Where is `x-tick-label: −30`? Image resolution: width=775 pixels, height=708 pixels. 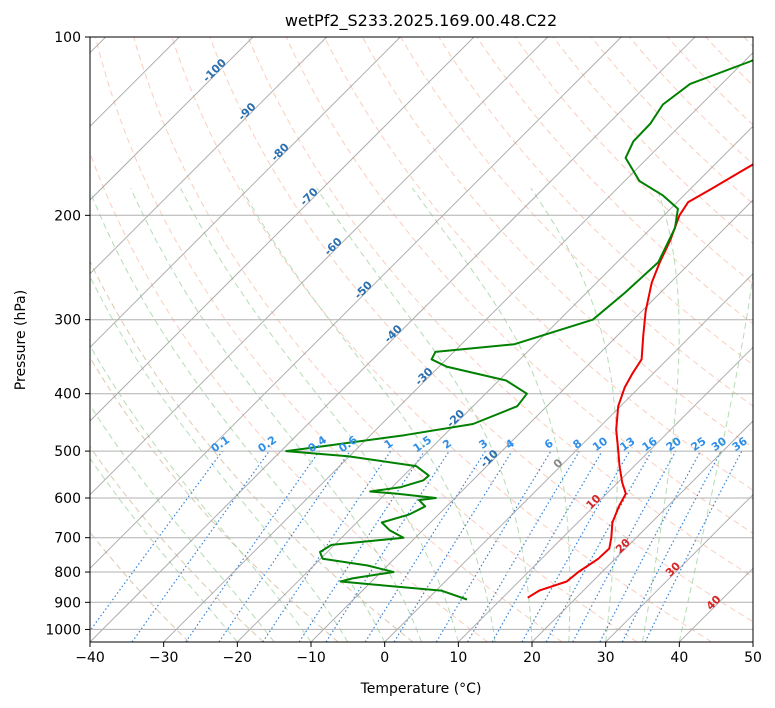
x-tick-label: −30 is located at coordinates (164, 658).